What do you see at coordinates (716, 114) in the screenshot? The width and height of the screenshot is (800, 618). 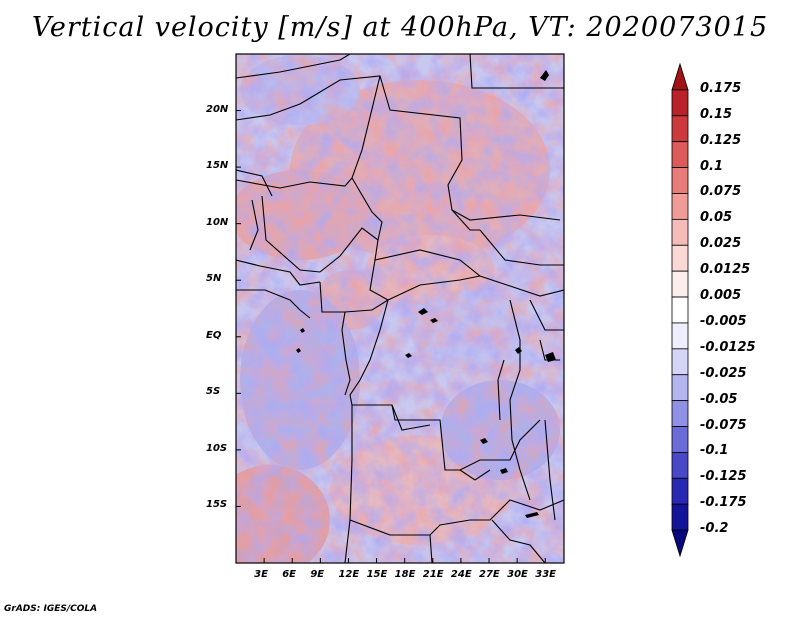 I see `colorbar-label: 0.15` at bounding box center [716, 114].